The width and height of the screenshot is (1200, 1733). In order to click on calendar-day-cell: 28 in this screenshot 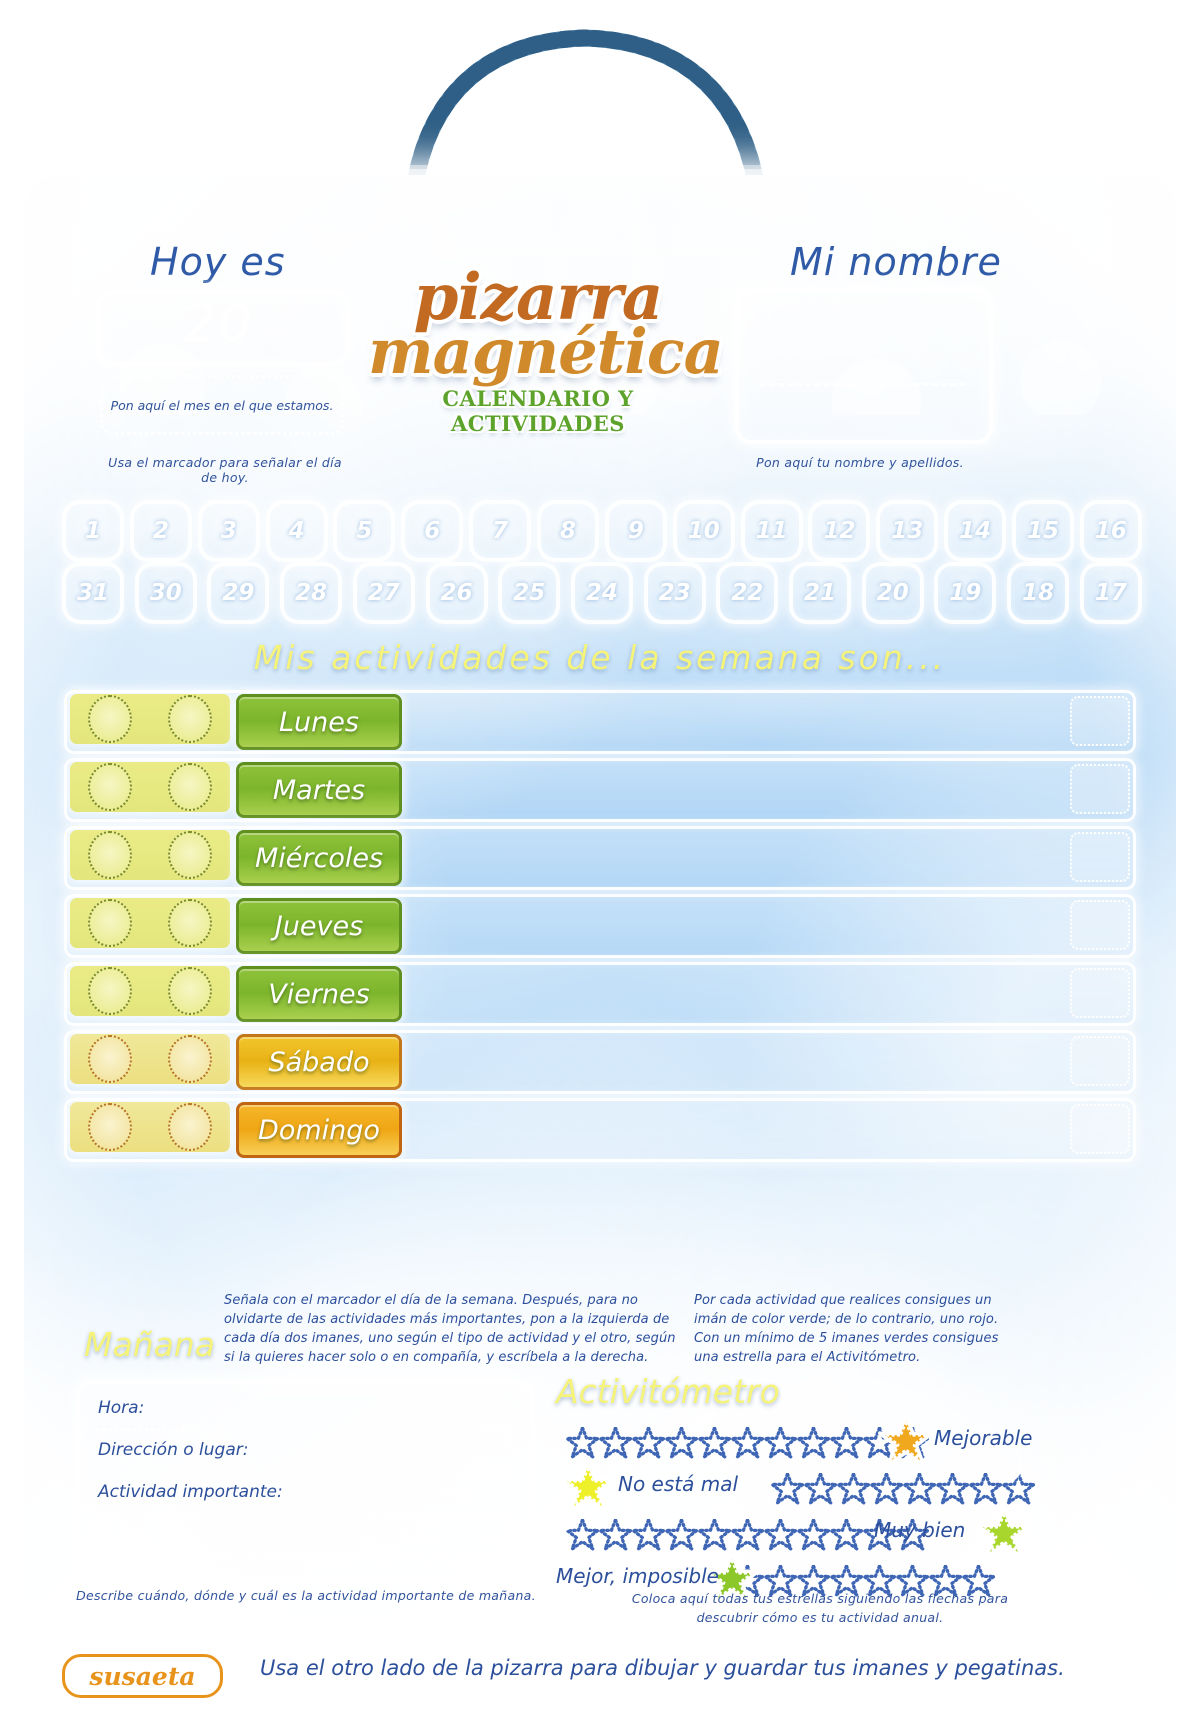, I will do `click(311, 593)`.